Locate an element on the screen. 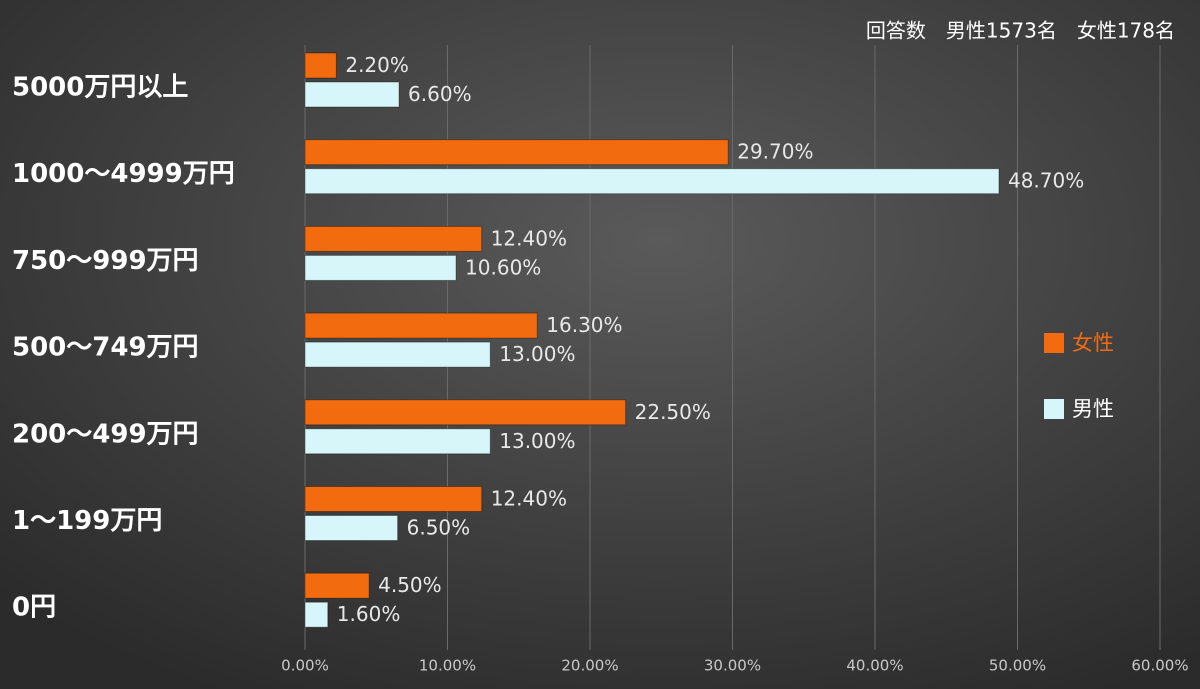  category-label: 5000万円以上 is located at coordinates (100, 88).